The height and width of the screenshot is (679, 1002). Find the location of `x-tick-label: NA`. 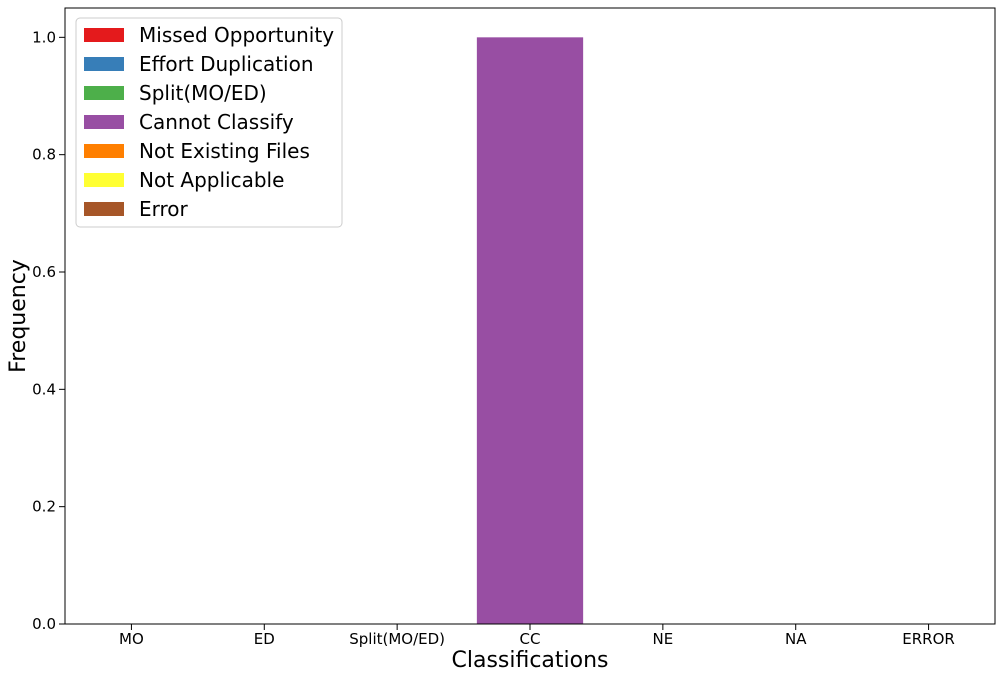

x-tick-label: NA is located at coordinates (796, 639).